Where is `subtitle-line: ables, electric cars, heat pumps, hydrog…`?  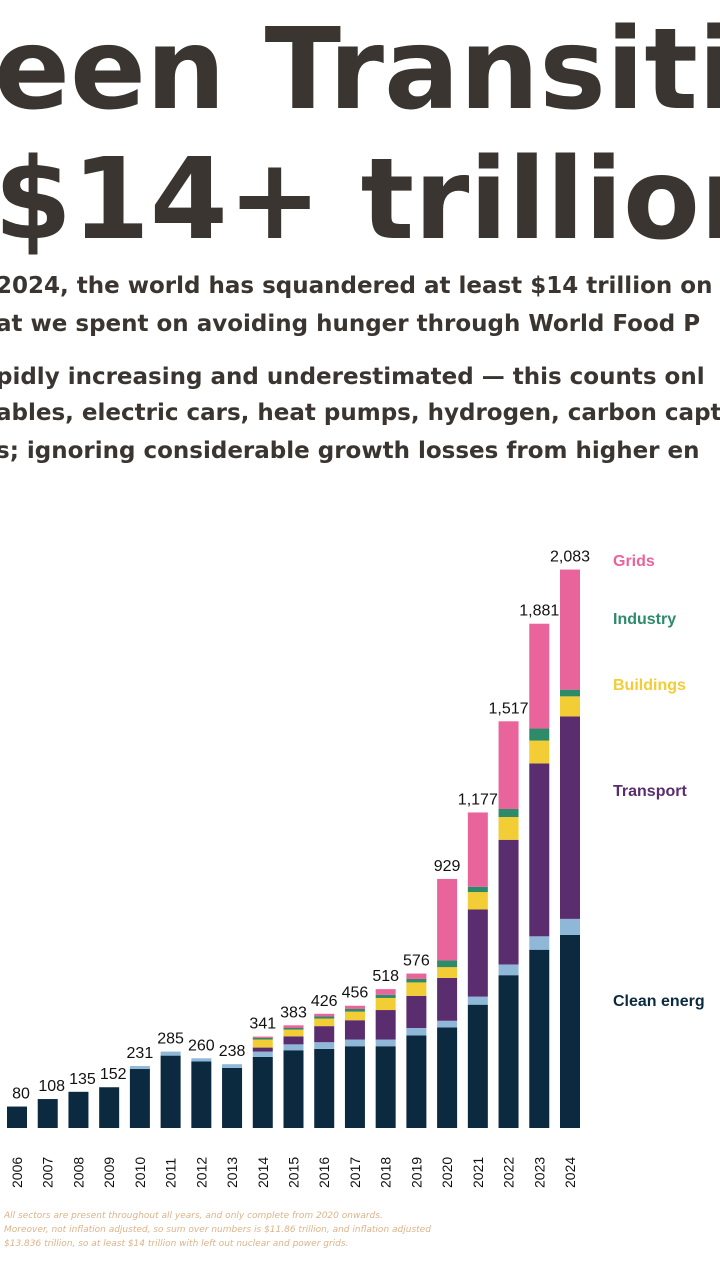 subtitle-line: ables, electric cars, heat pumps, hydrog… is located at coordinates (360, 413).